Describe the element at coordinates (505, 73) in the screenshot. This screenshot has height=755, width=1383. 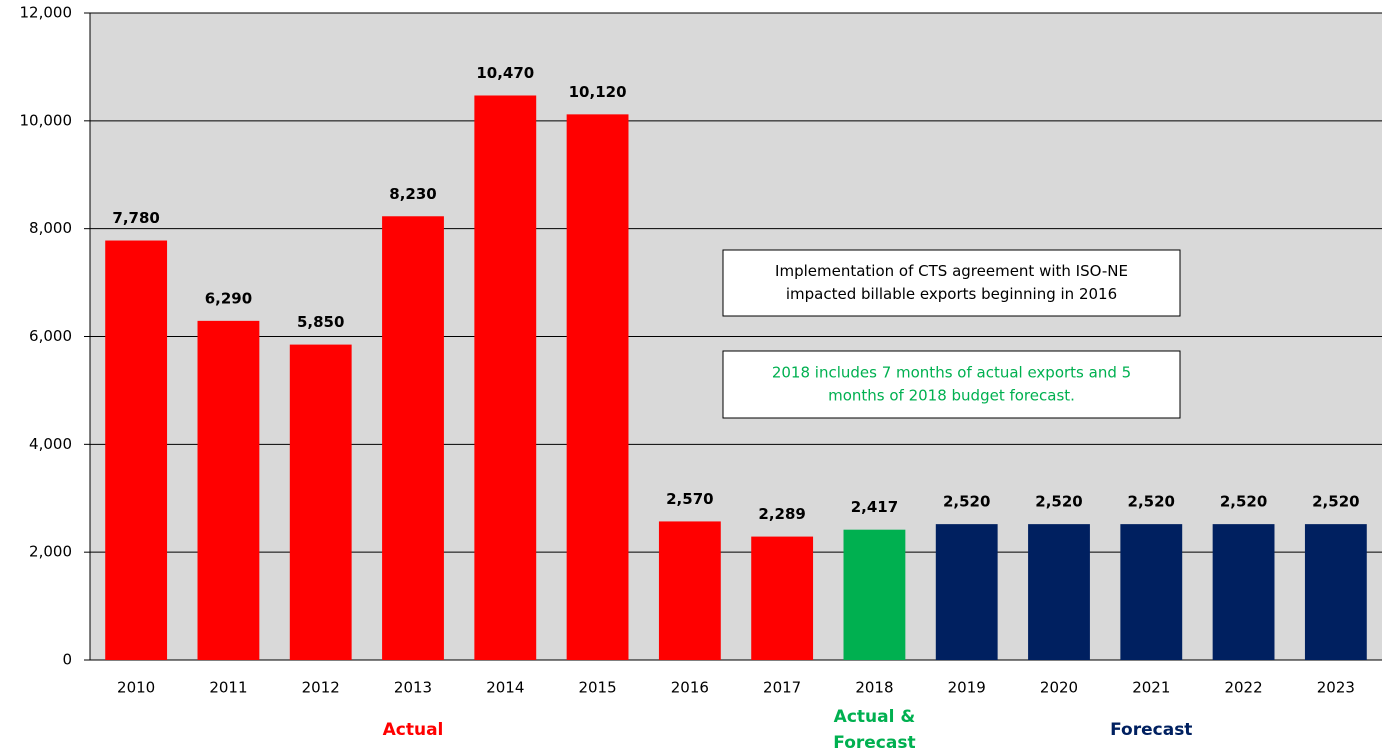
I see `value-label: 10,470` at that location.